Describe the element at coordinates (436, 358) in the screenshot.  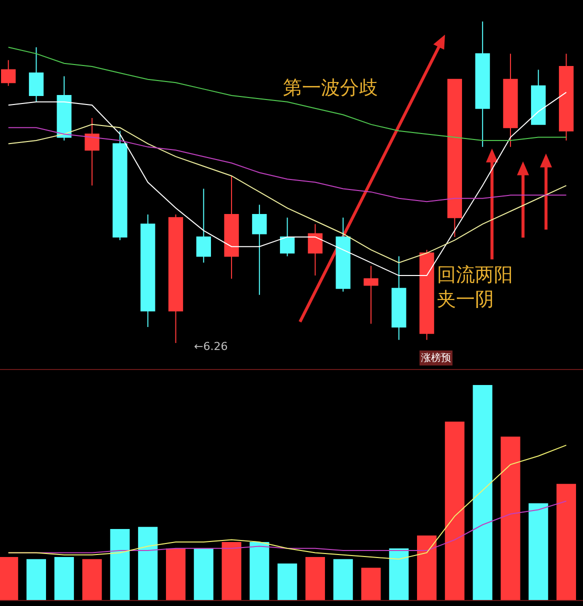
I see `text: 涨榜预` at that location.